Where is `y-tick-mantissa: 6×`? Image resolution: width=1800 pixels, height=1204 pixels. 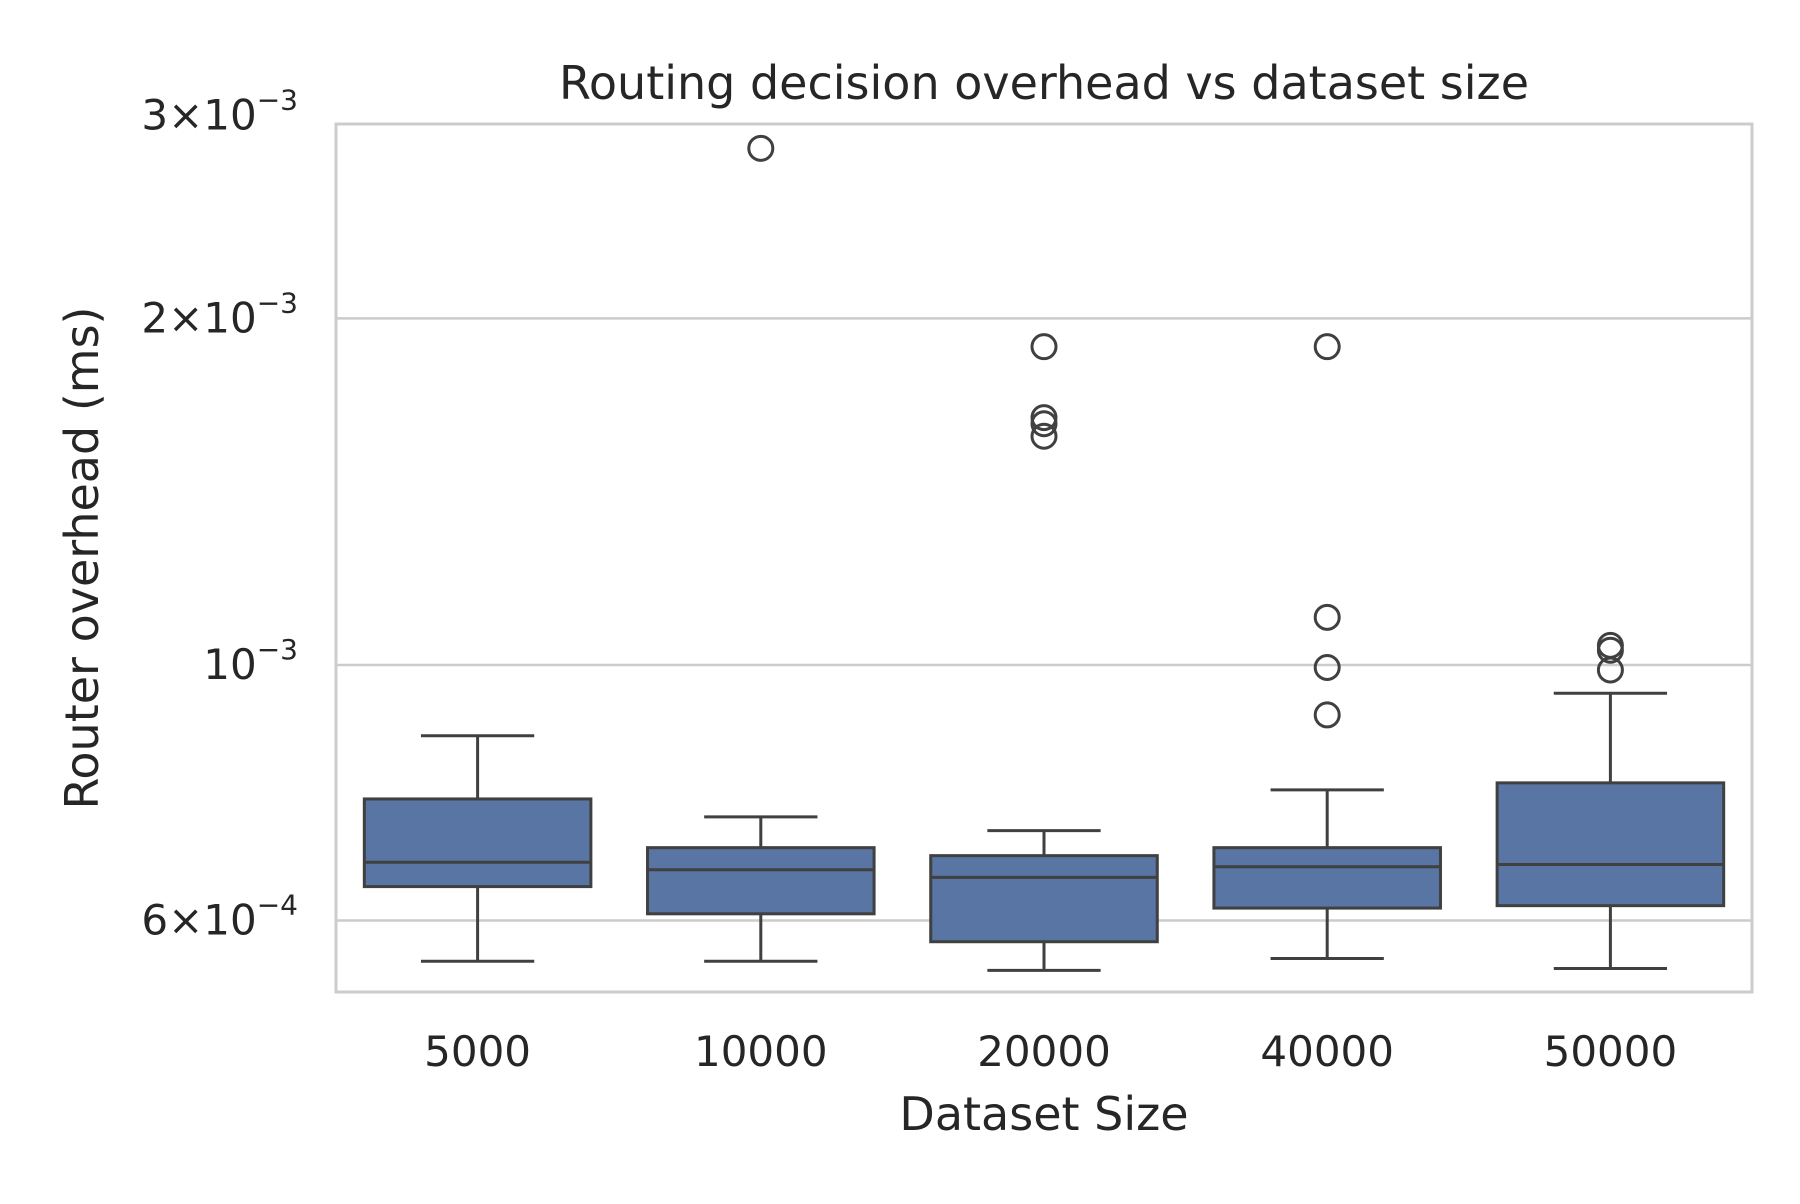 y-tick-mantissa: 6× is located at coordinates (172, 919).